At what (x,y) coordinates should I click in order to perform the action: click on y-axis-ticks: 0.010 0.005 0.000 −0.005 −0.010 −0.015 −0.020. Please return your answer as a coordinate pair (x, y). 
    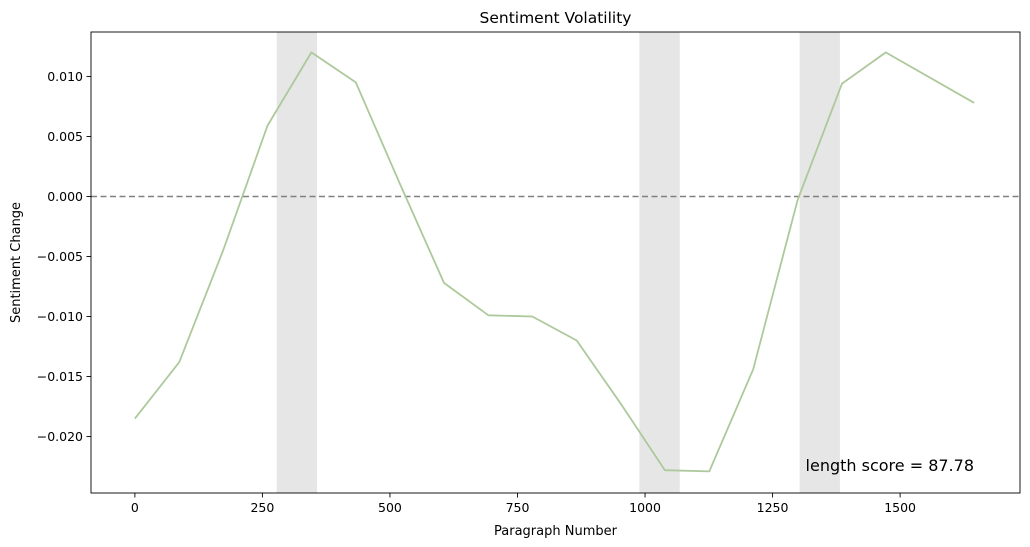
    Looking at the image, I should click on (64, 256).